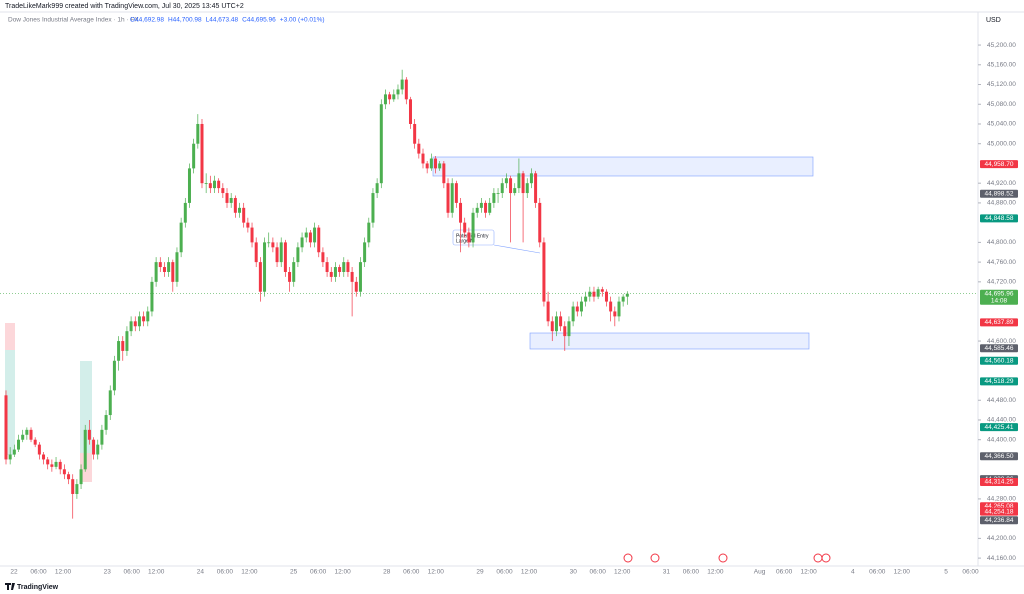  I want to click on currency: USD, so click(993, 20).